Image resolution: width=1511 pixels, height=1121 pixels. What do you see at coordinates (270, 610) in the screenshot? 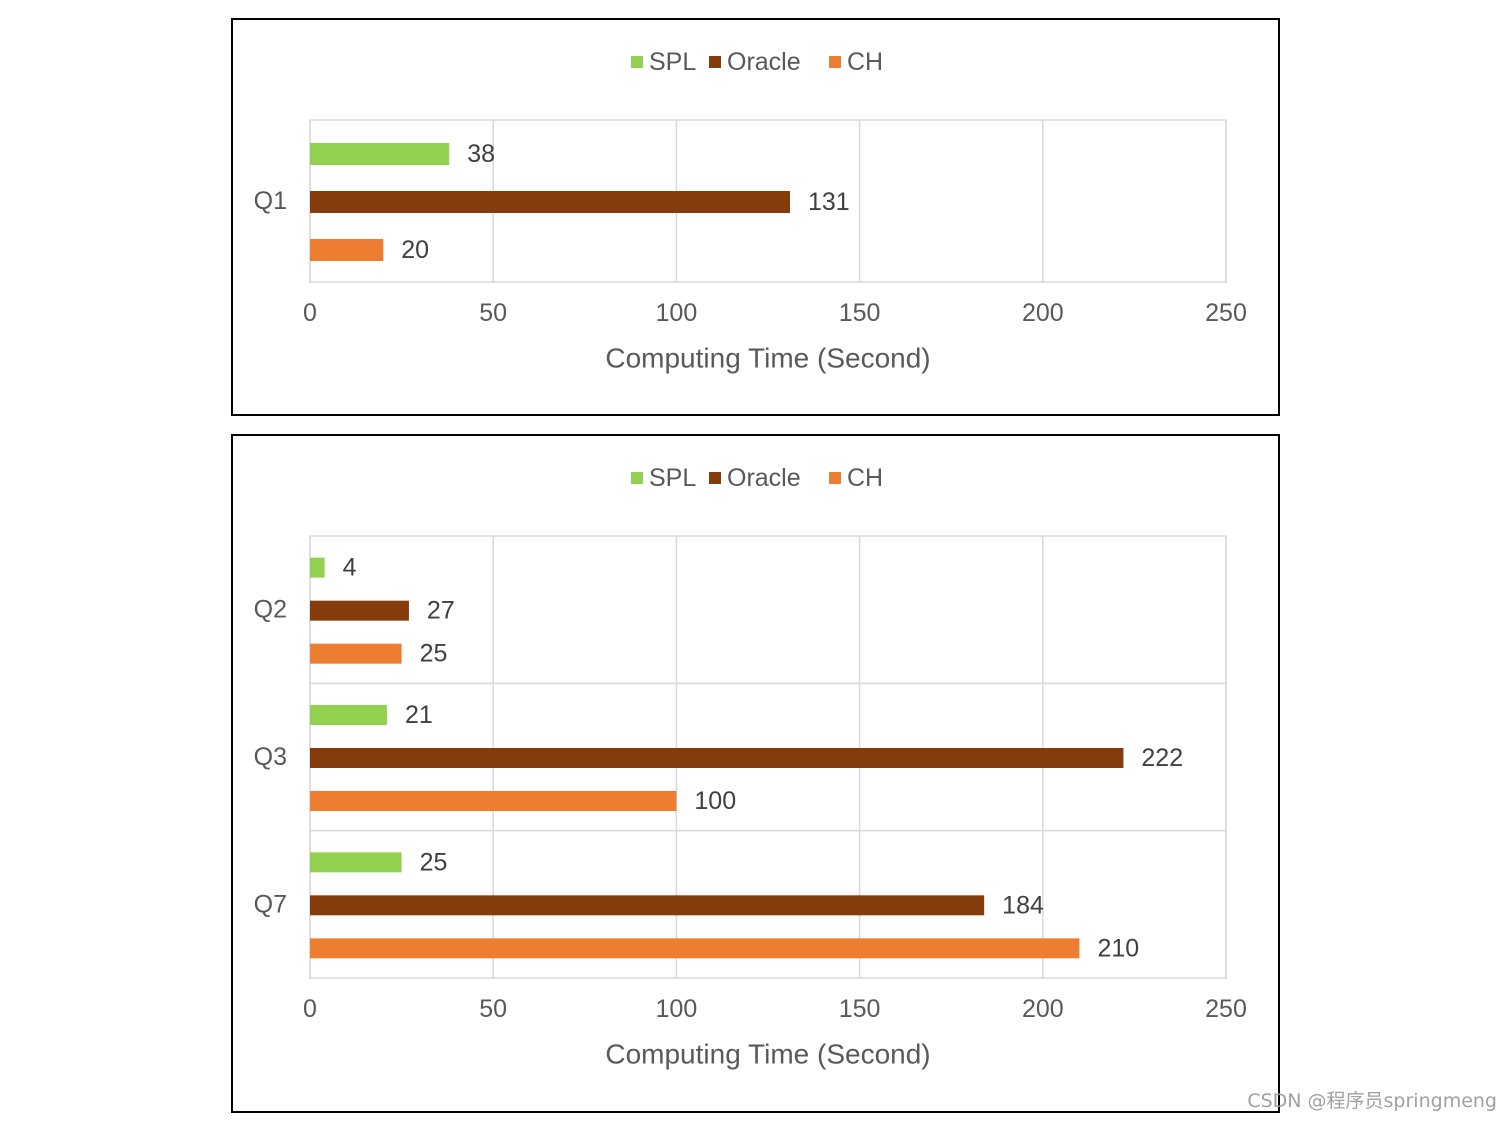
I see `category-label: Q2` at bounding box center [270, 610].